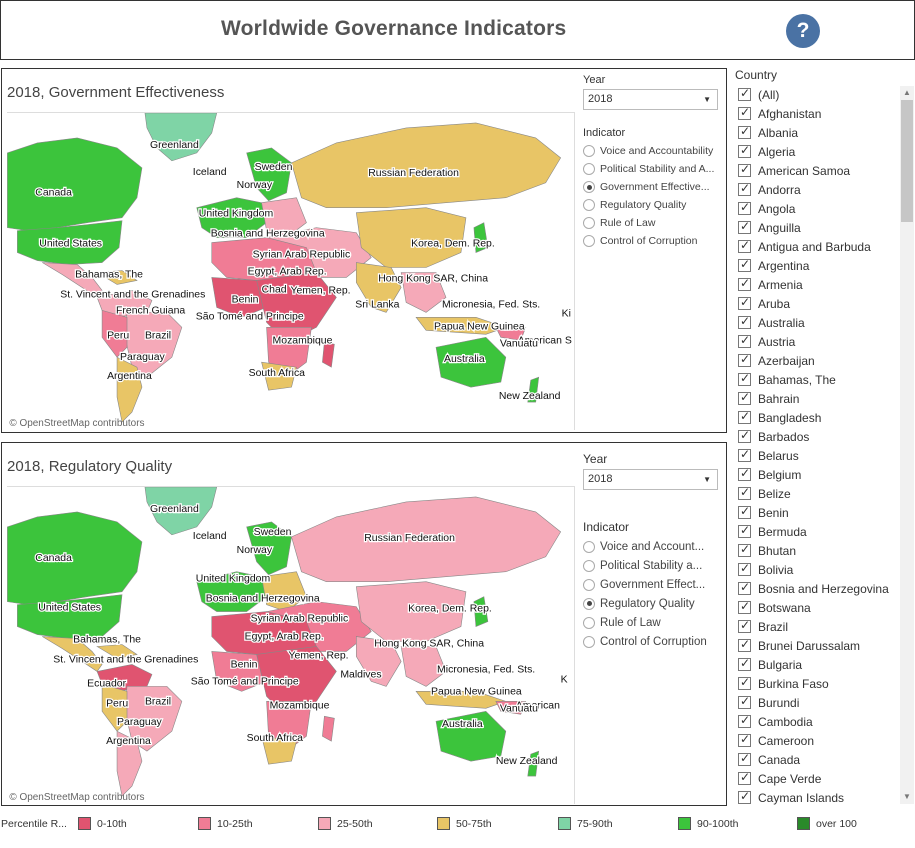  Describe the element at coordinates (820, 132) in the screenshot. I see `country-checkbox-item: Albania` at that location.